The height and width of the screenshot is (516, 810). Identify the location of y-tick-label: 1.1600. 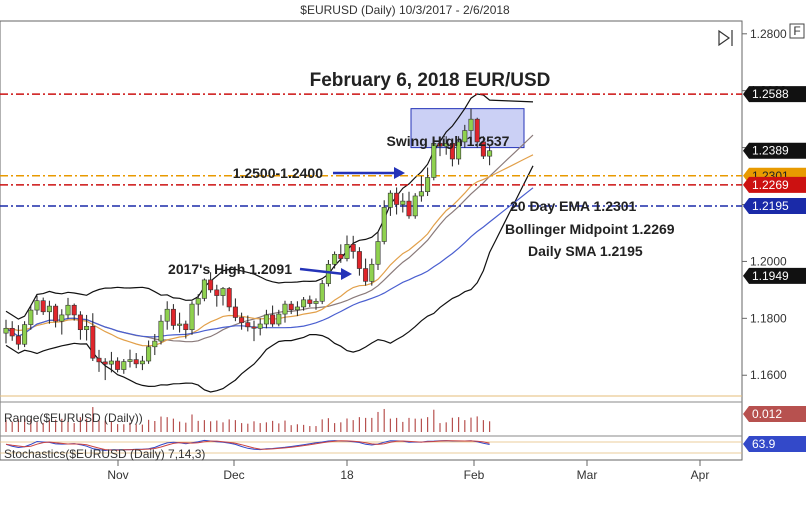
(768, 375).